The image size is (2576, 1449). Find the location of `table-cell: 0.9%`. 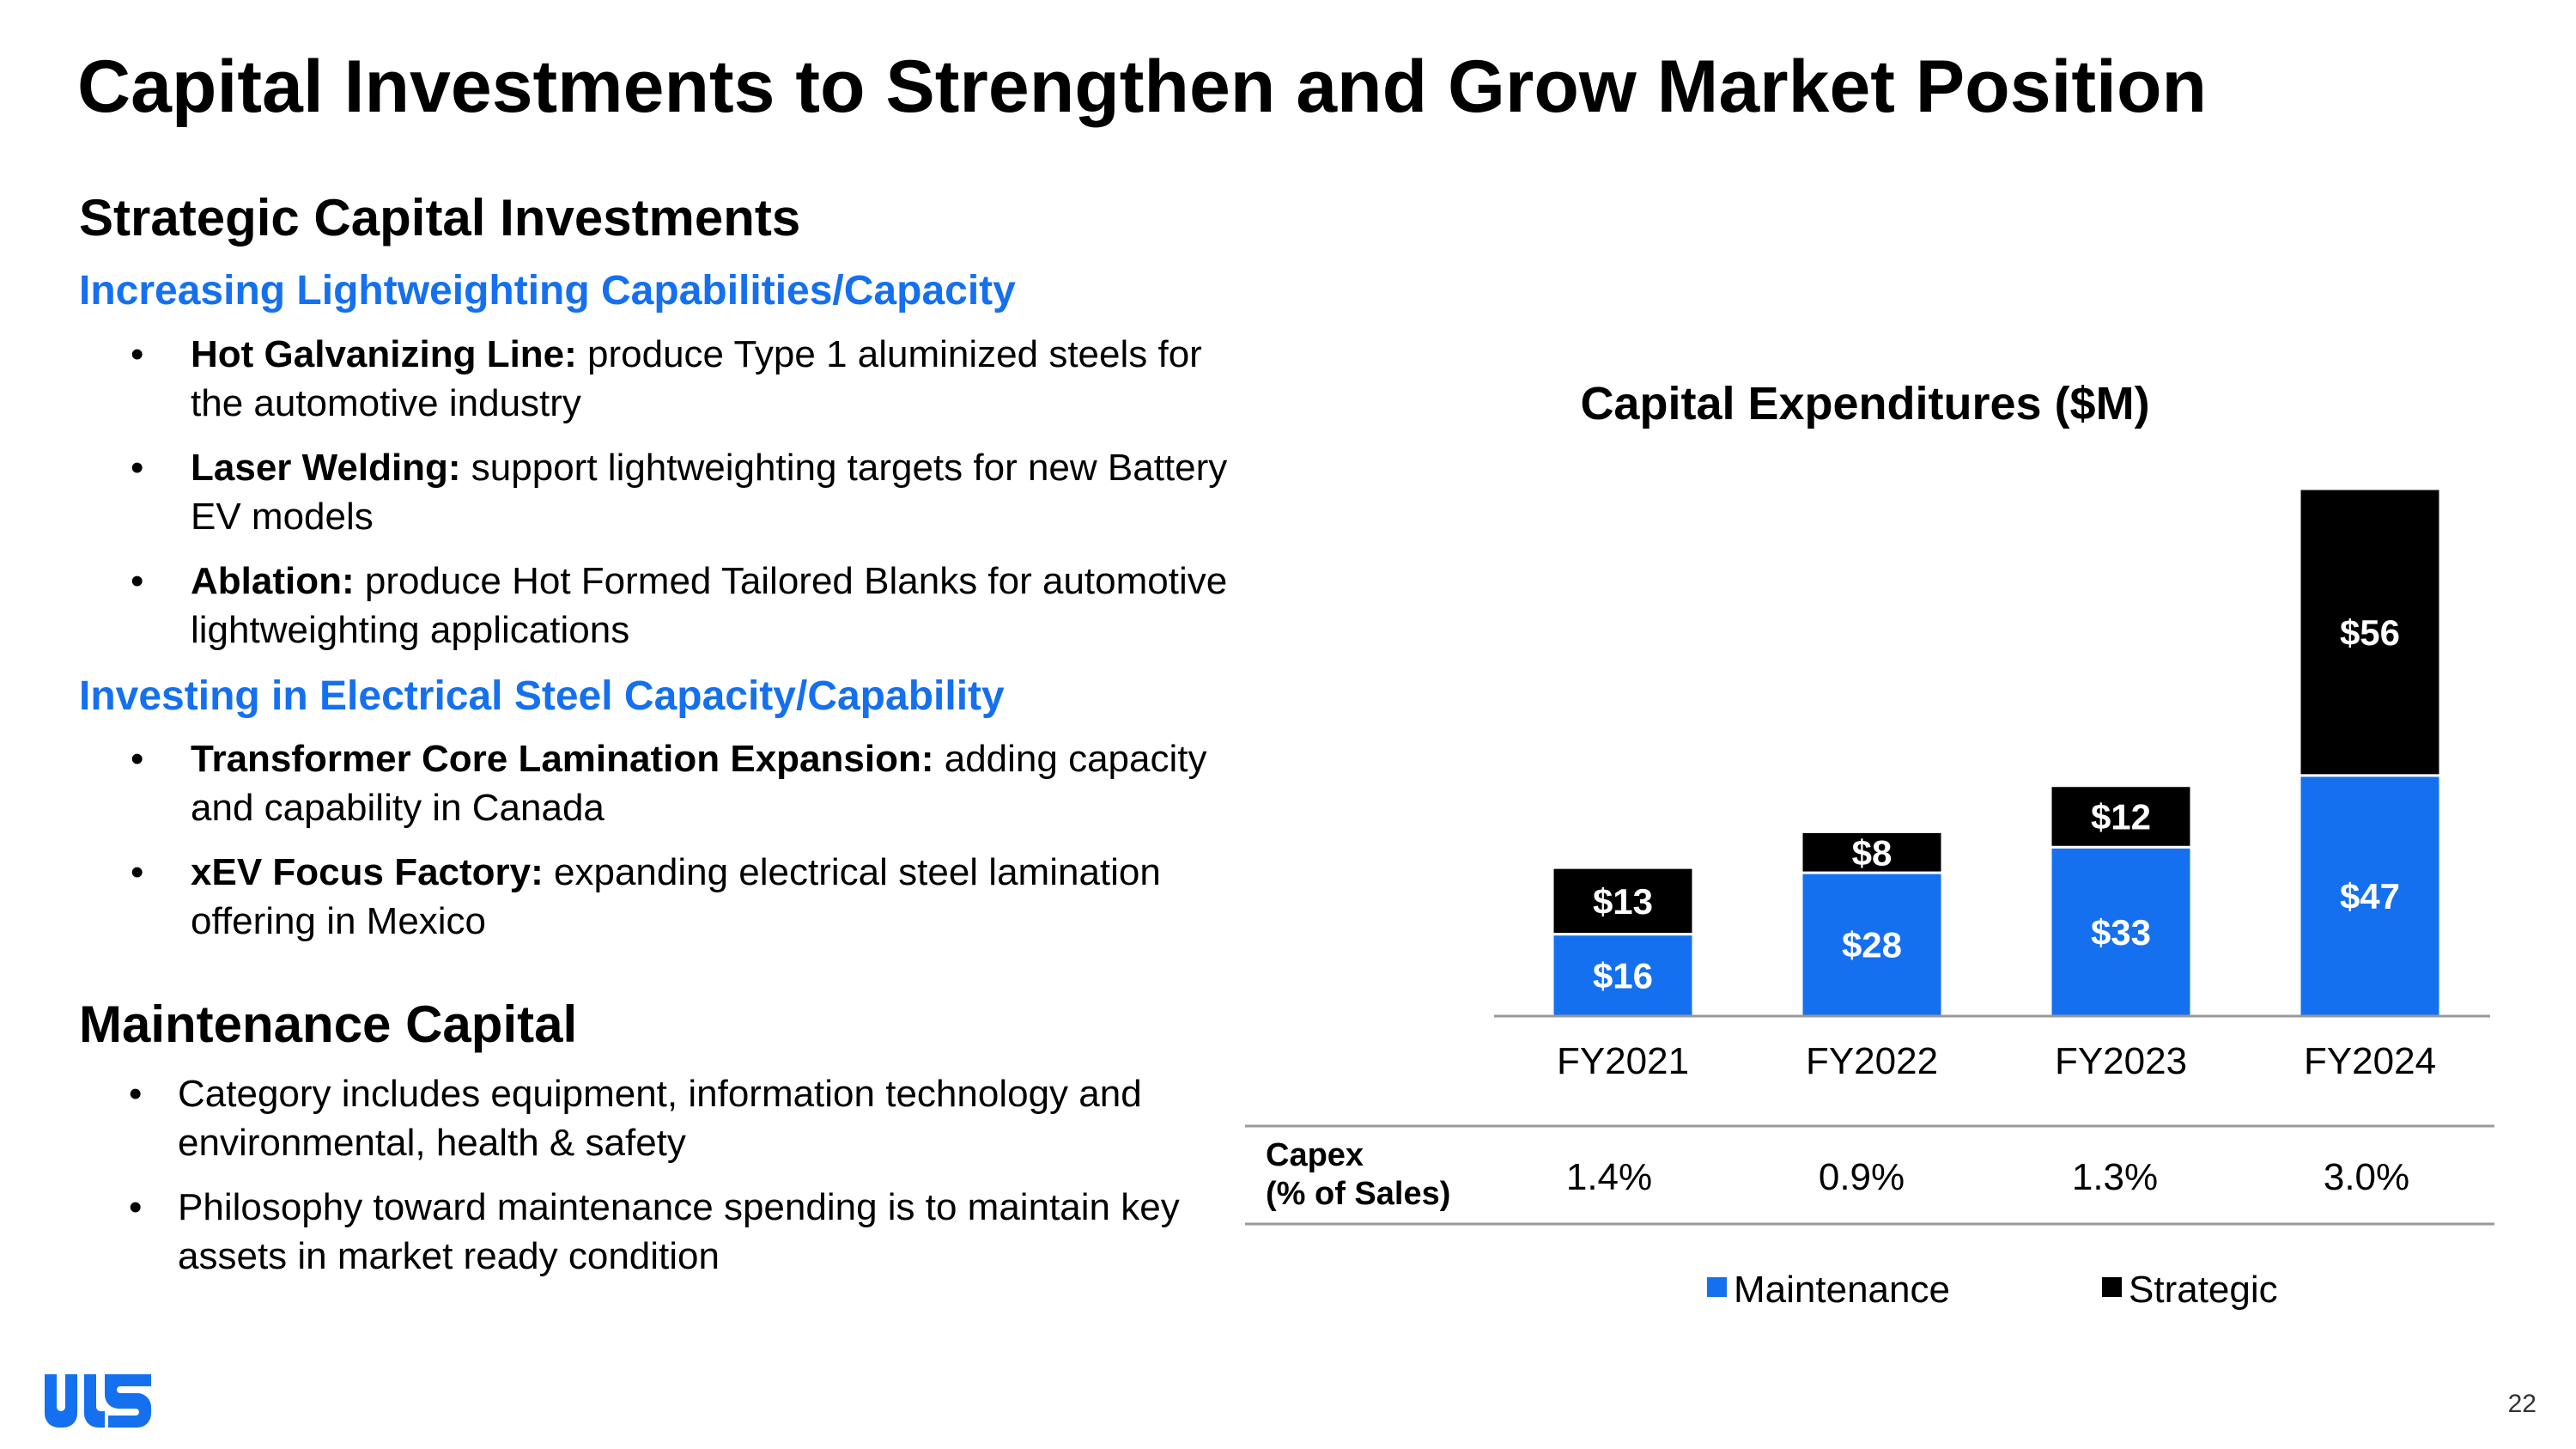

table-cell: 0.9% is located at coordinates (1862, 1177).